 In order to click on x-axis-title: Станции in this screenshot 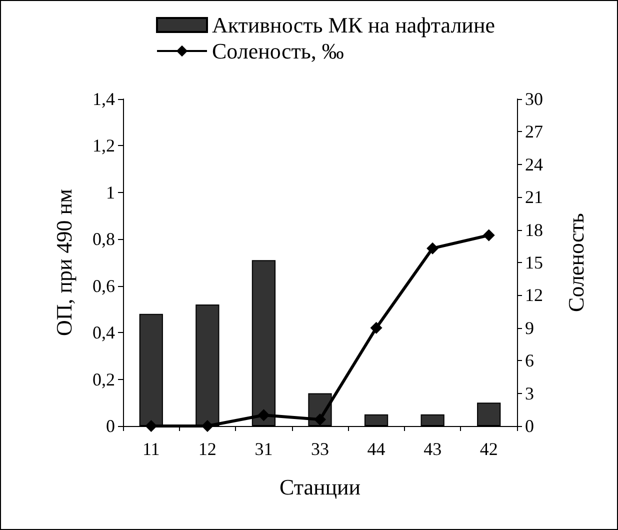, I will do `click(320, 487)`.